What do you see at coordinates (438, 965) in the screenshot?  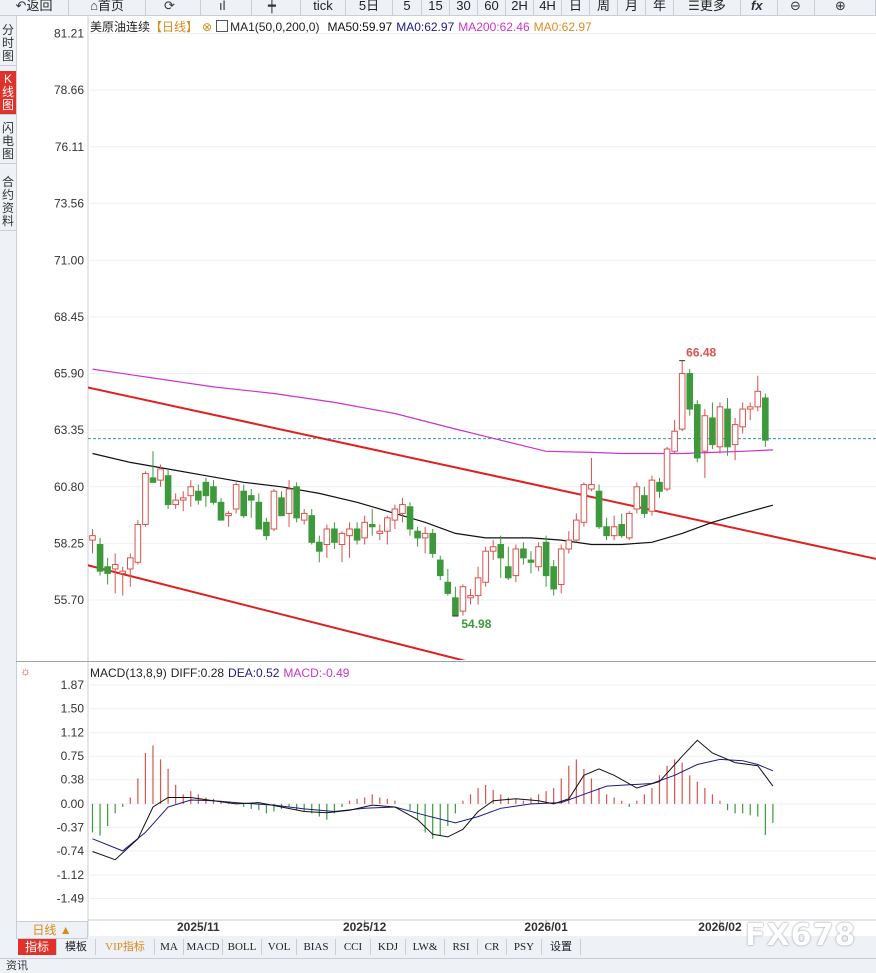 I see `status-bar: 资讯` at bounding box center [438, 965].